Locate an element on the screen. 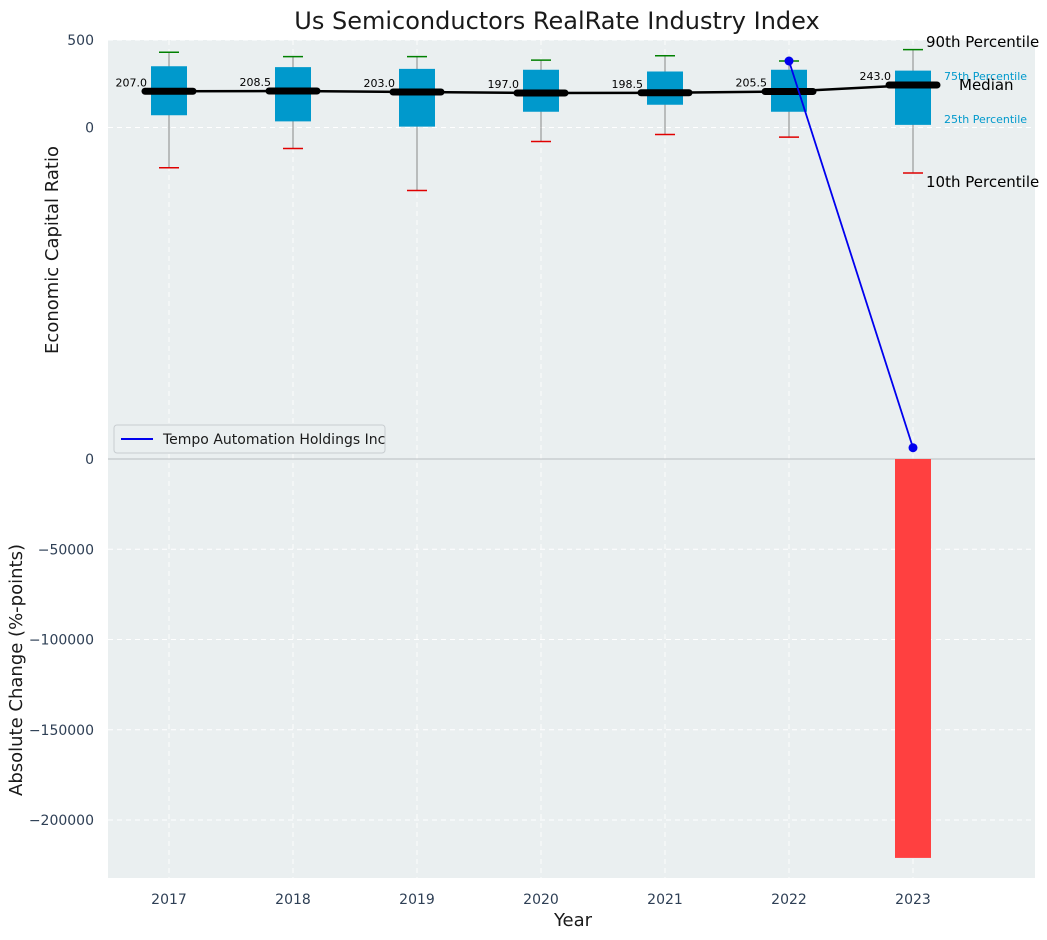 The image size is (1047, 940). p75-annotation: 75th Percentile is located at coordinates (985, 76).